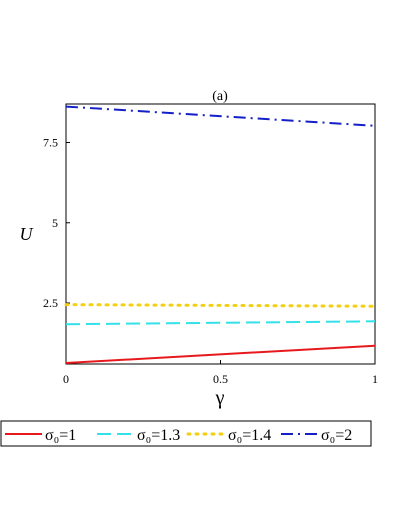  Describe the element at coordinates (50, 303) in the screenshot. I see `y-tick-label: 2.5` at that location.